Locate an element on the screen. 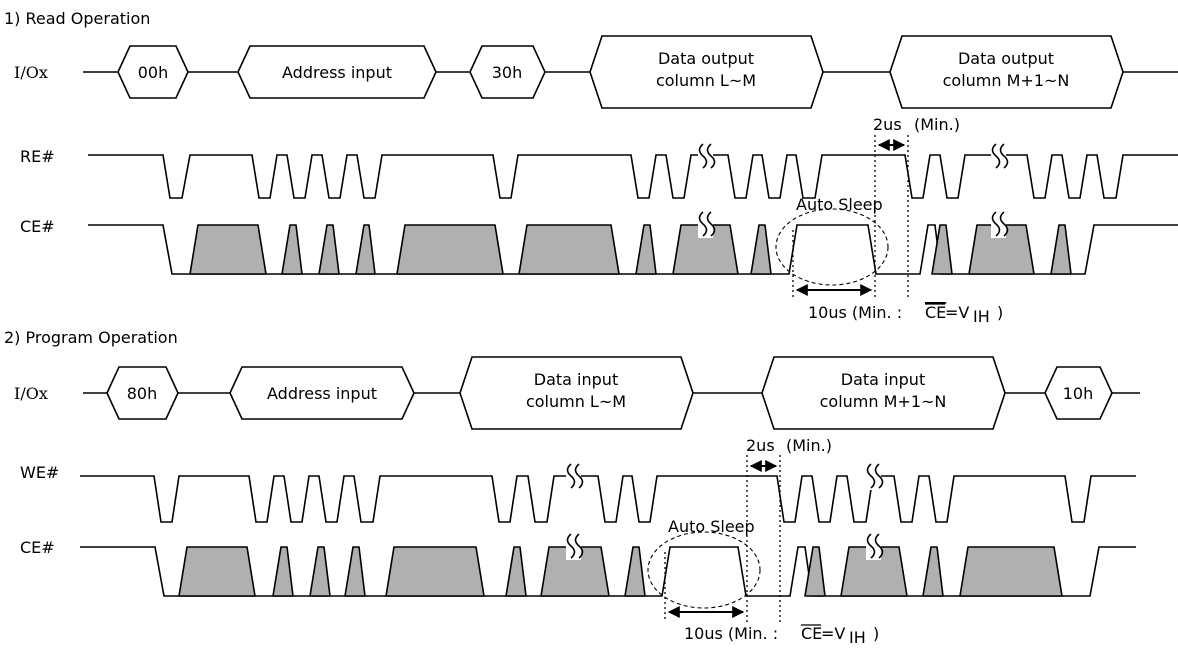 This screenshot has width=1178, height=648. program-bus-data-lm is located at coordinates (576, 393).